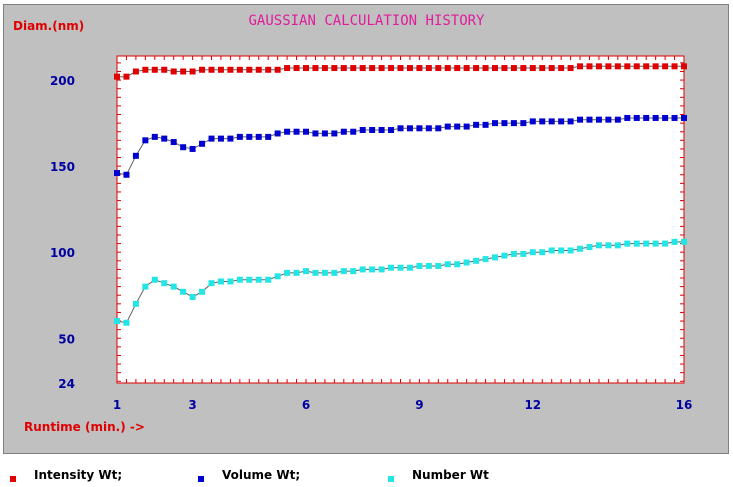 The height and width of the screenshot is (487, 733). I want to click on chart-title: GAUSSIAN CALCULATION HISTORY, so click(366, 21).